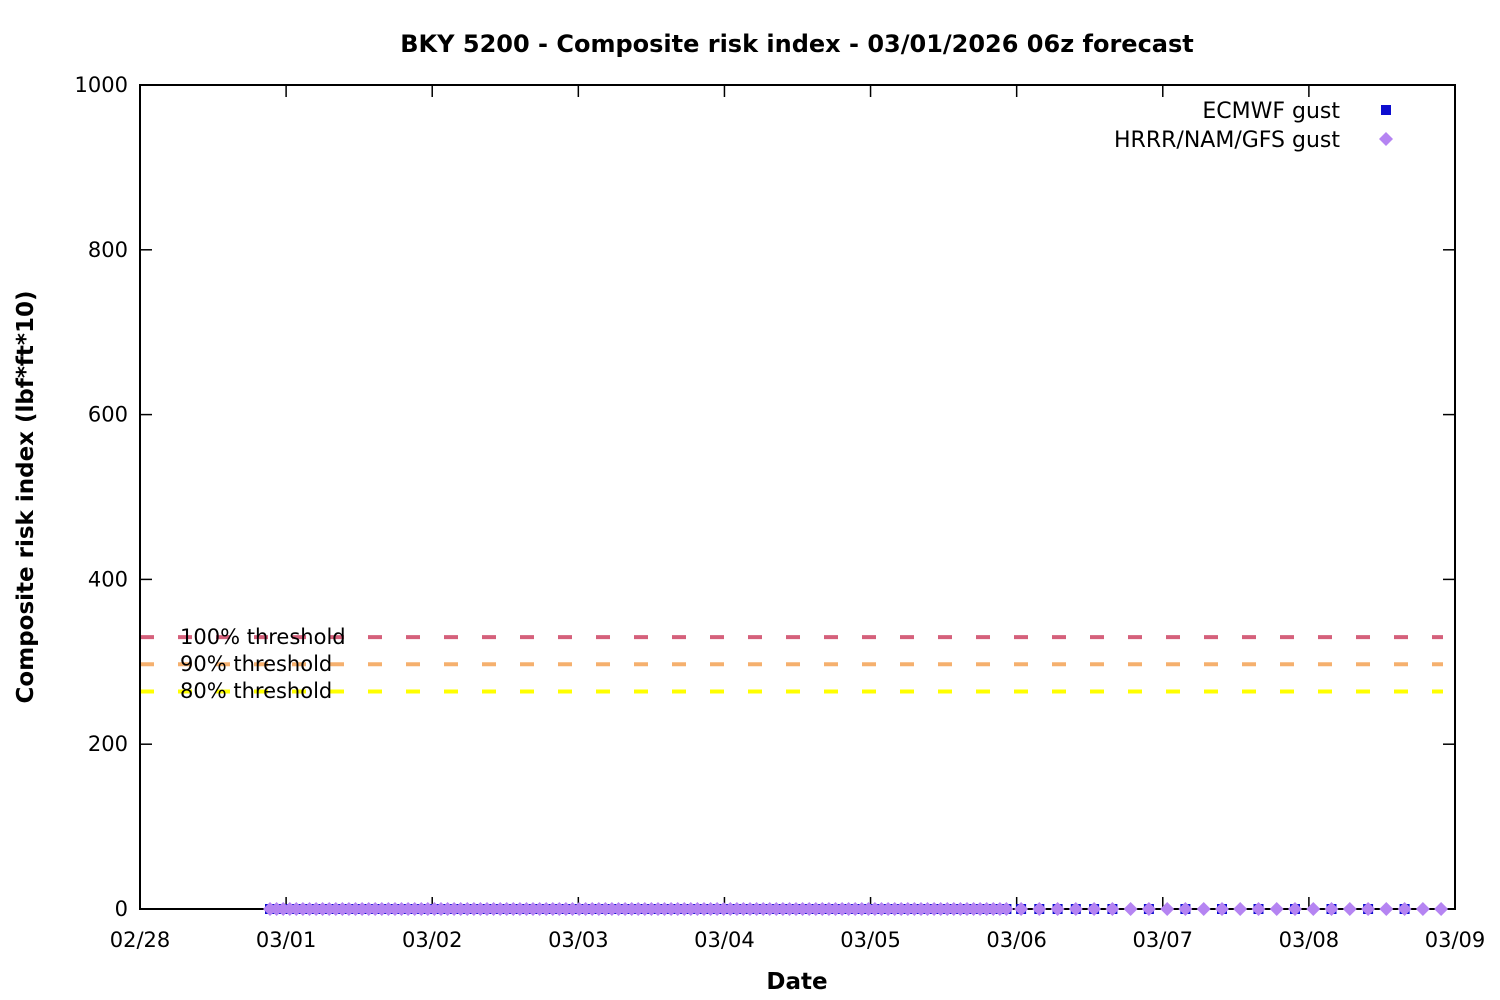 Image resolution: width=1500 pixels, height=1000 pixels. Describe the element at coordinates (256, 691) in the screenshot. I see `threshold-label-80: 80% threshold` at that location.